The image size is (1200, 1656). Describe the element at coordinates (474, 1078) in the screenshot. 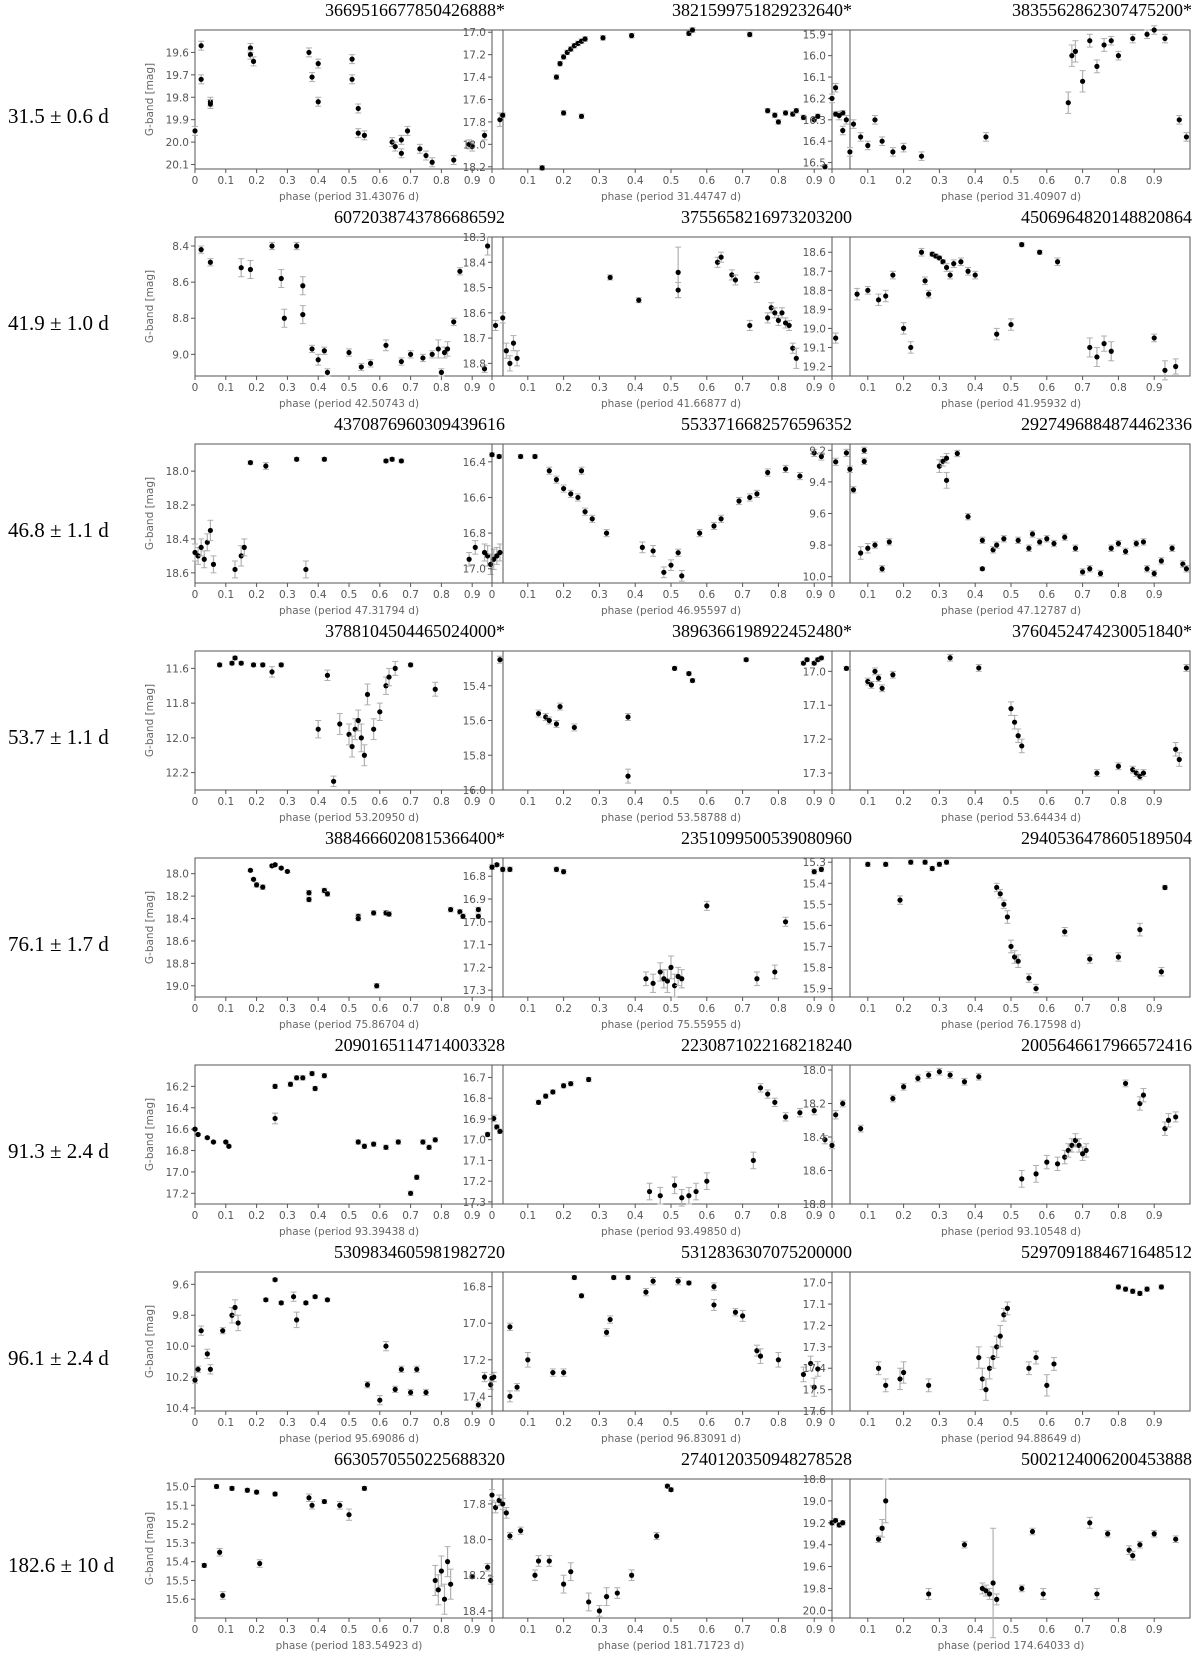

I see `y-tick-label: 16.7` at that location.